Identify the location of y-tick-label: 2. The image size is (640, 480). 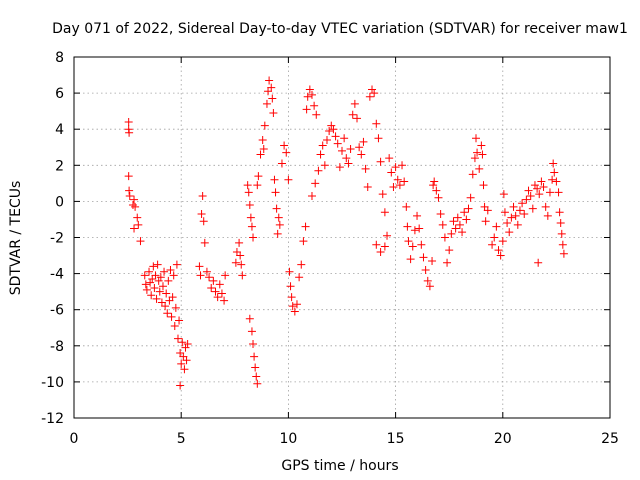
(59, 166).